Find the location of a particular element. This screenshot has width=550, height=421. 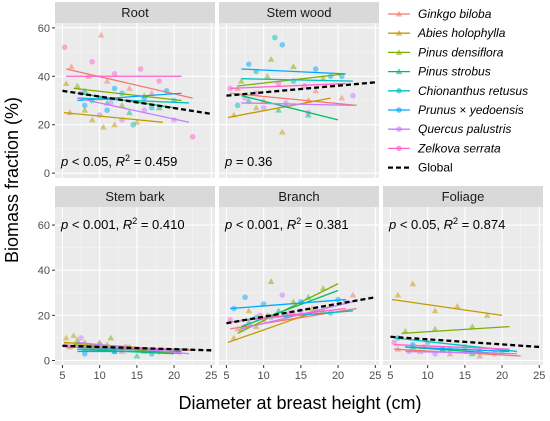

legend-label: Pinus densiflora is located at coordinates (461, 52).